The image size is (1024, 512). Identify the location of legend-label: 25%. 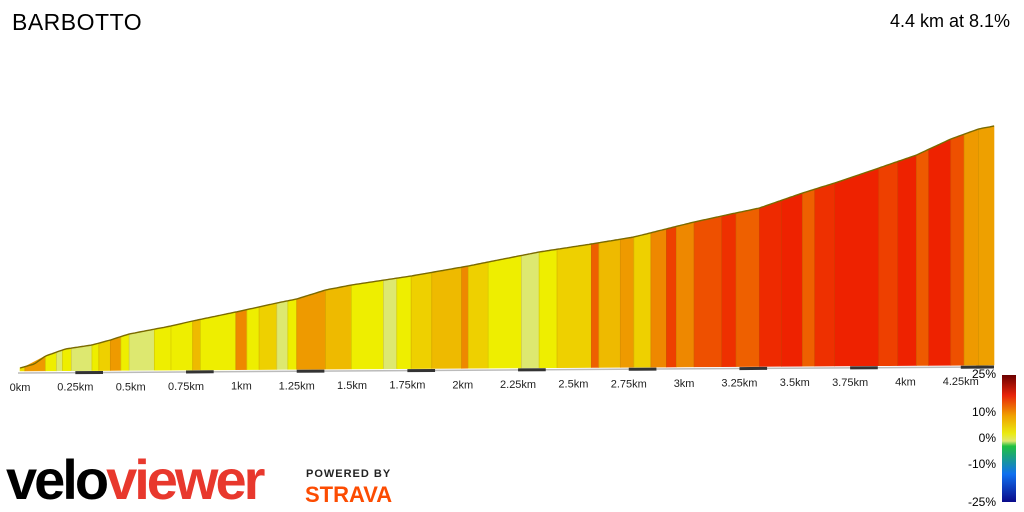
(984, 374).